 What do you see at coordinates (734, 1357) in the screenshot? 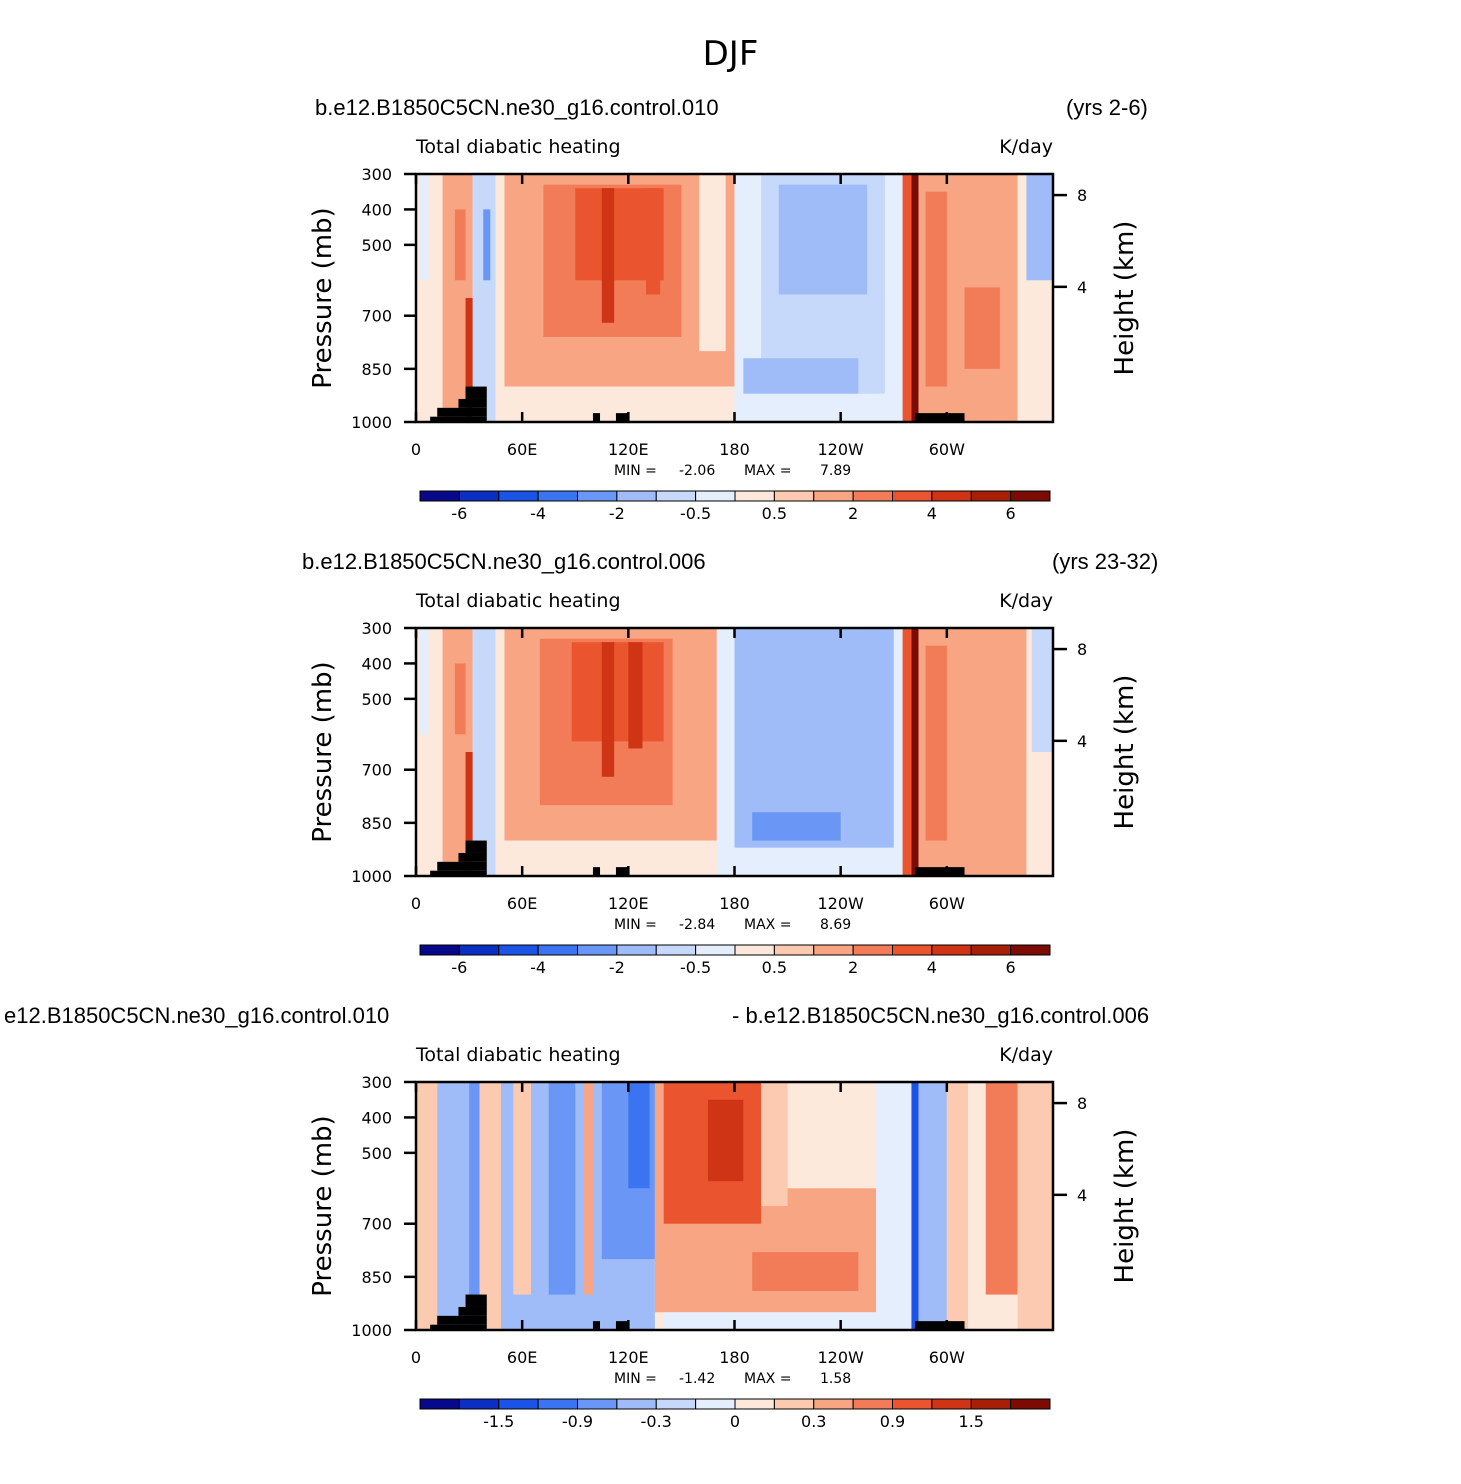
I see `x-tick-label: 180` at bounding box center [734, 1357].